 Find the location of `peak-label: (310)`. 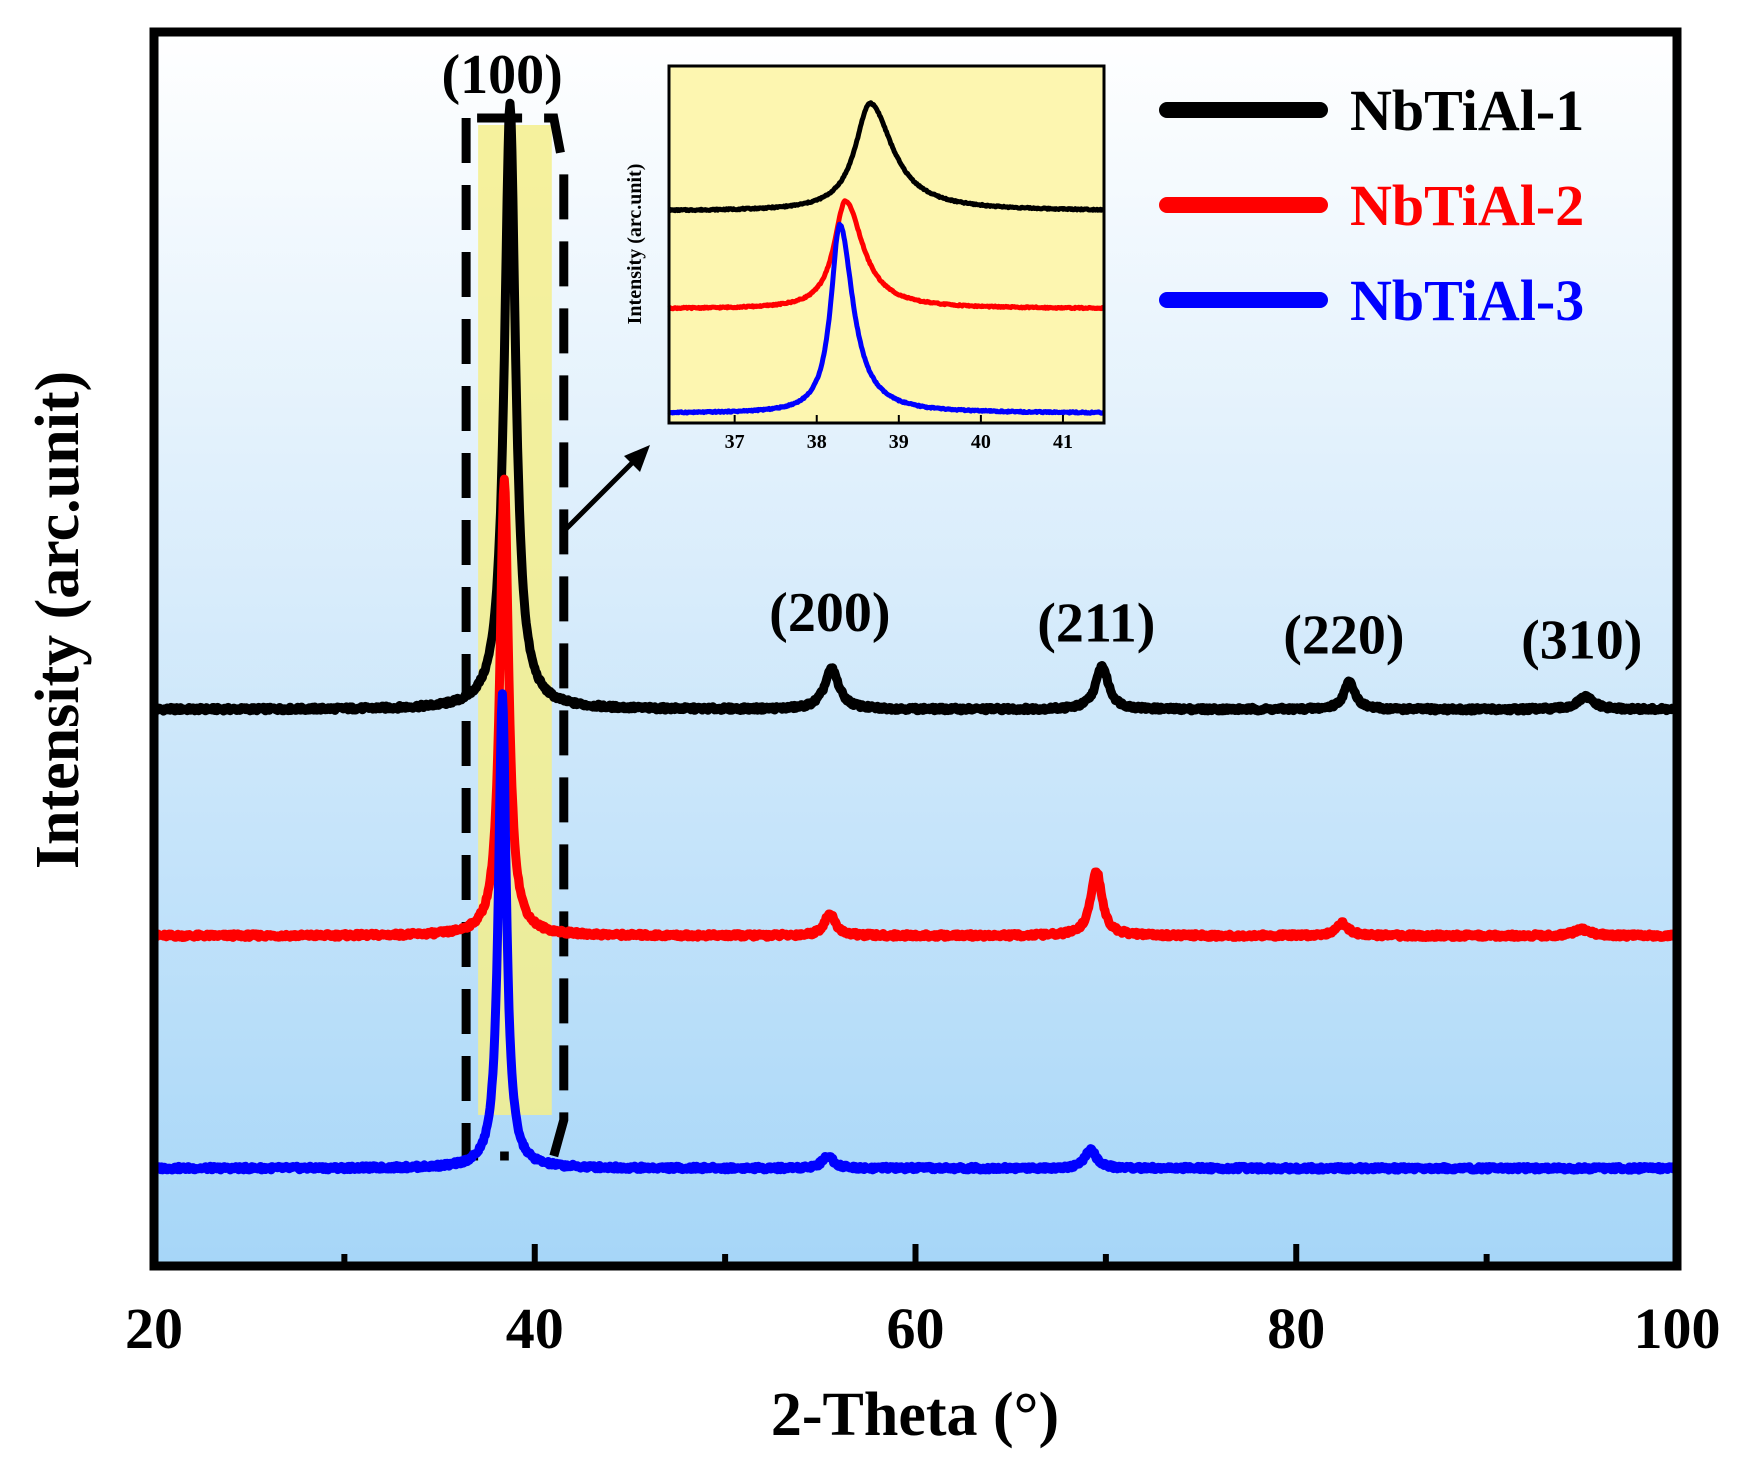

peak-label: (310) is located at coordinates (1581, 641).